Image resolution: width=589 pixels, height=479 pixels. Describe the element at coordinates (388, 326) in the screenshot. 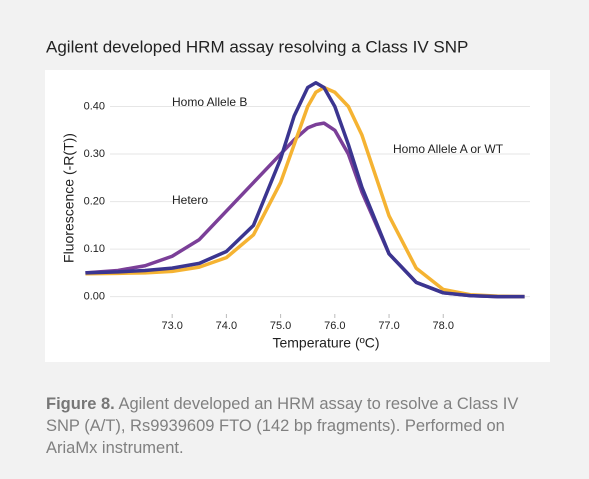

I see `x-tick-label: 77.0` at that location.